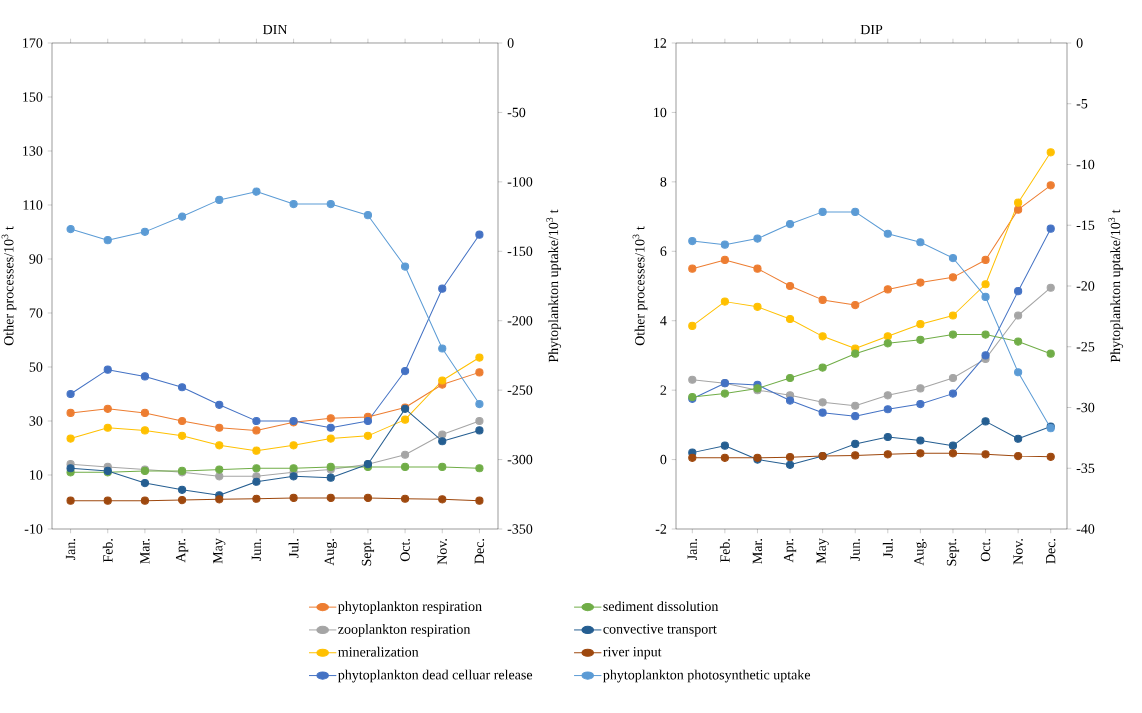 The image size is (1142, 713). What do you see at coordinates (435, 676) in the screenshot?
I see `legend-label: phytoplankton dead celluar release` at bounding box center [435, 676].